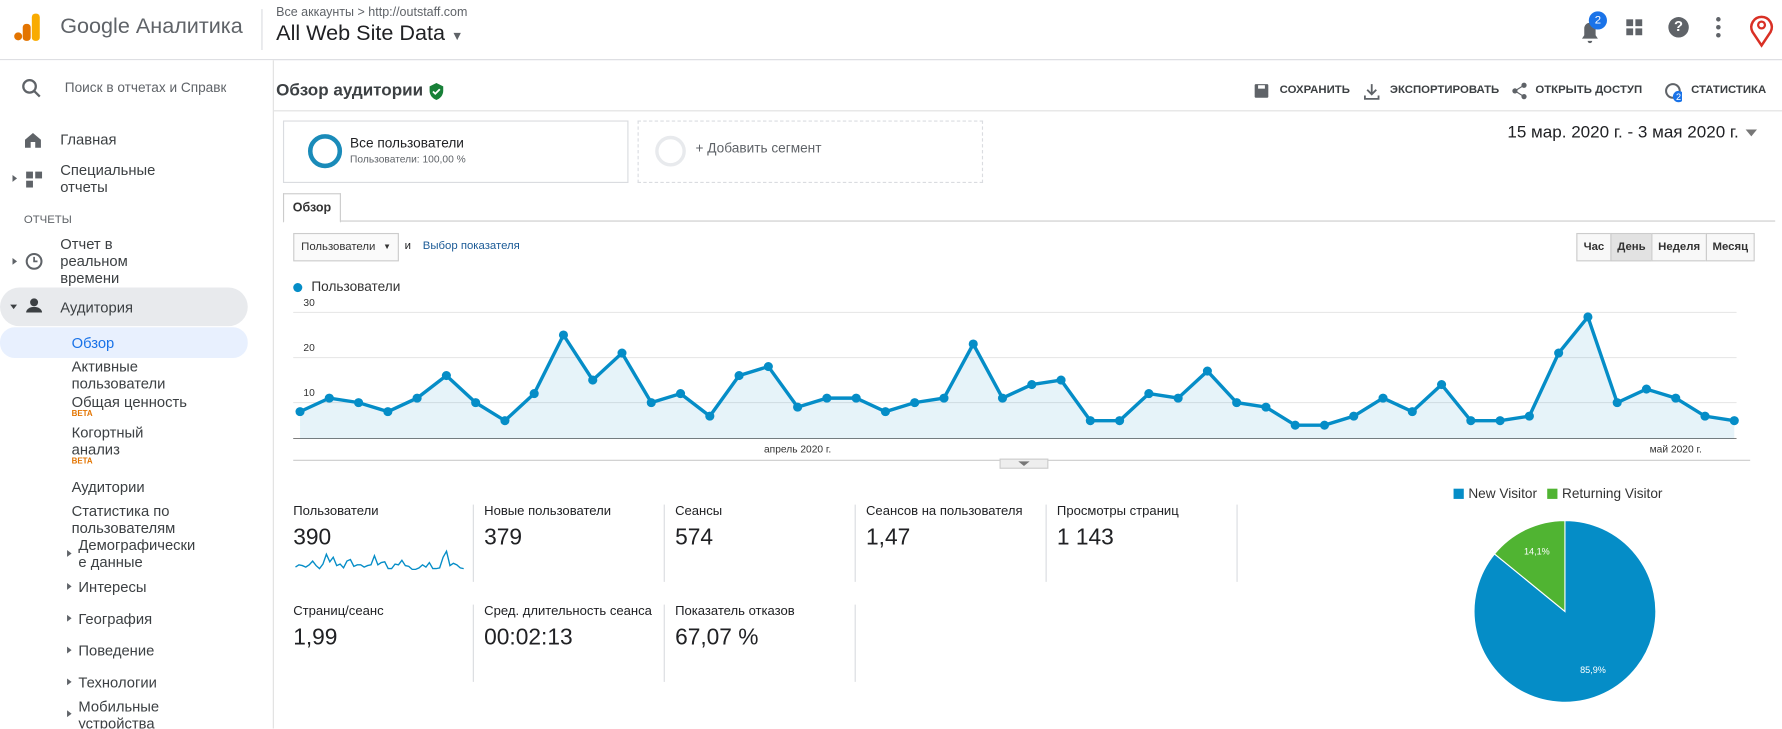 The height and width of the screenshot is (729, 1782). I want to click on nav-sub-item: Демографические данные, so click(137, 553).